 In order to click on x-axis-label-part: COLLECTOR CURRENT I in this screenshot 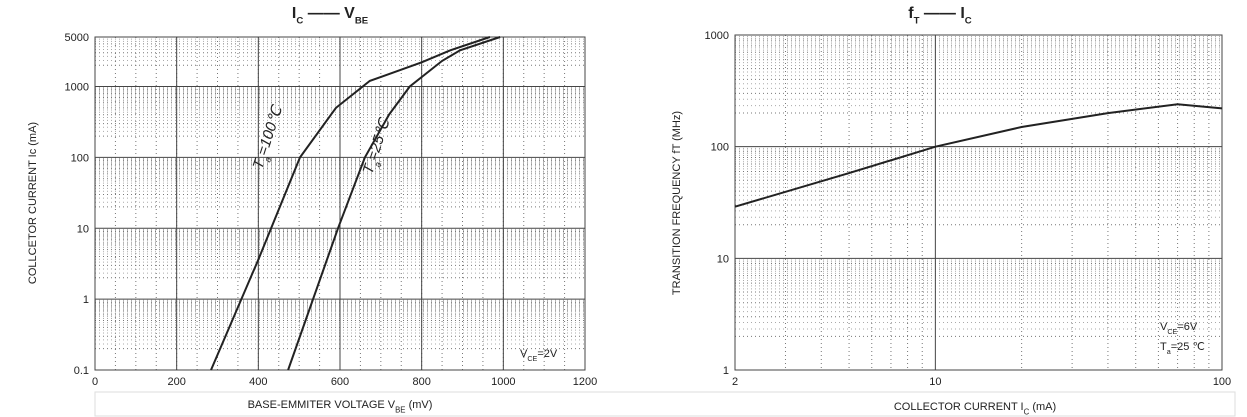, I will do `click(959, 407)`.